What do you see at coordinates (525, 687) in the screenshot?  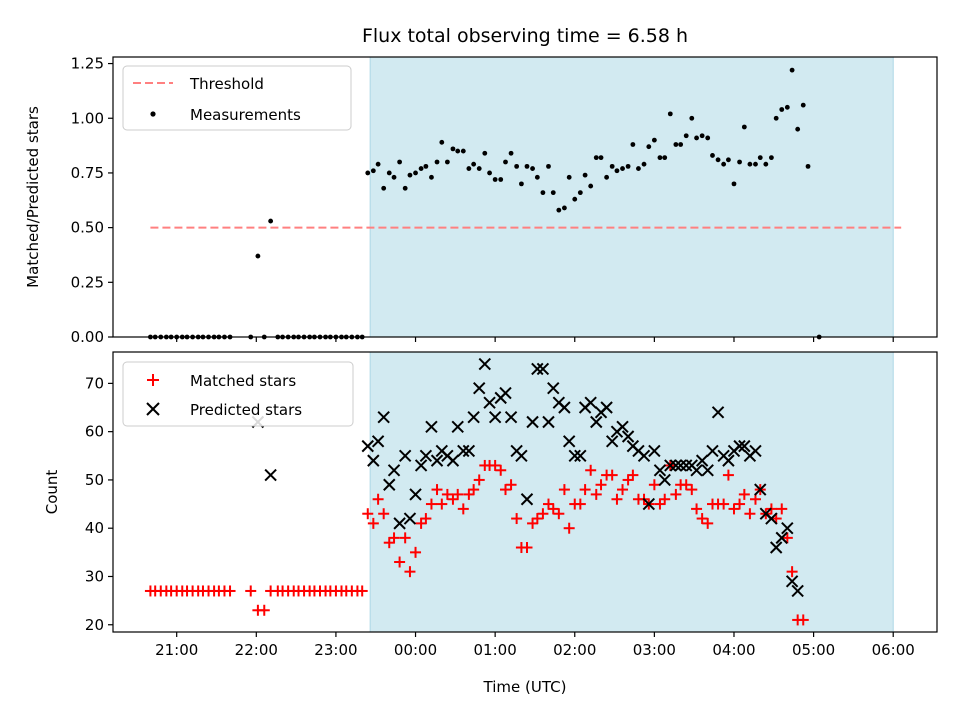 I see `x-axis-title: Time (UTC)` at bounding box center [525, 687].